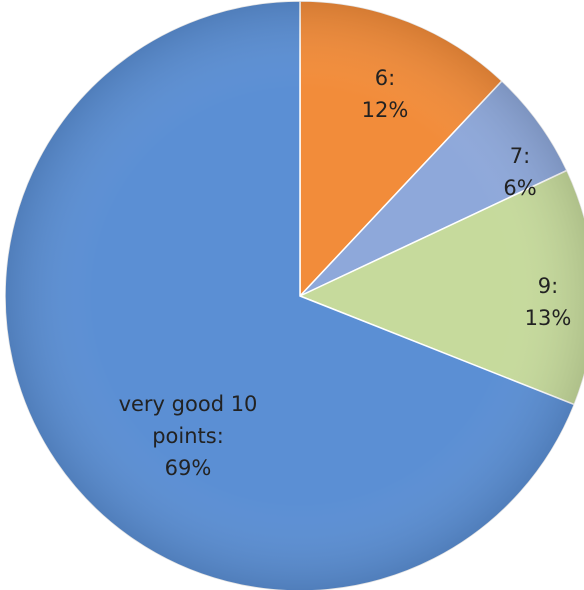  What do you see at coordinates (548, 286) in the screenshot?
I see `category-label: 9:` at bounding box center [548, 286].